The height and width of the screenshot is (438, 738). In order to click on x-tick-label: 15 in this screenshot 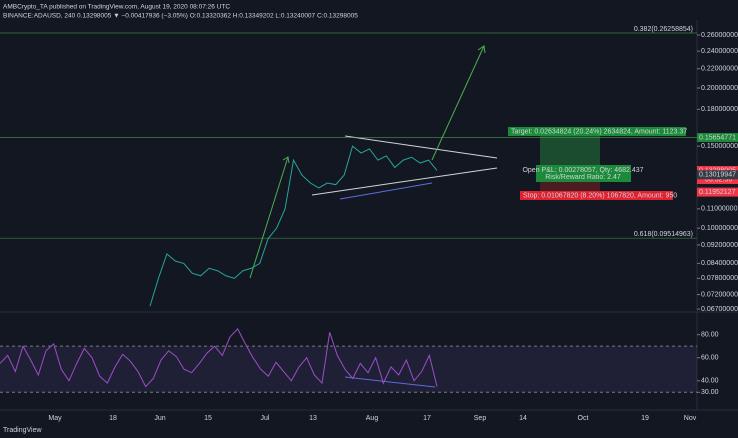, I will do `click(208, 418)`.